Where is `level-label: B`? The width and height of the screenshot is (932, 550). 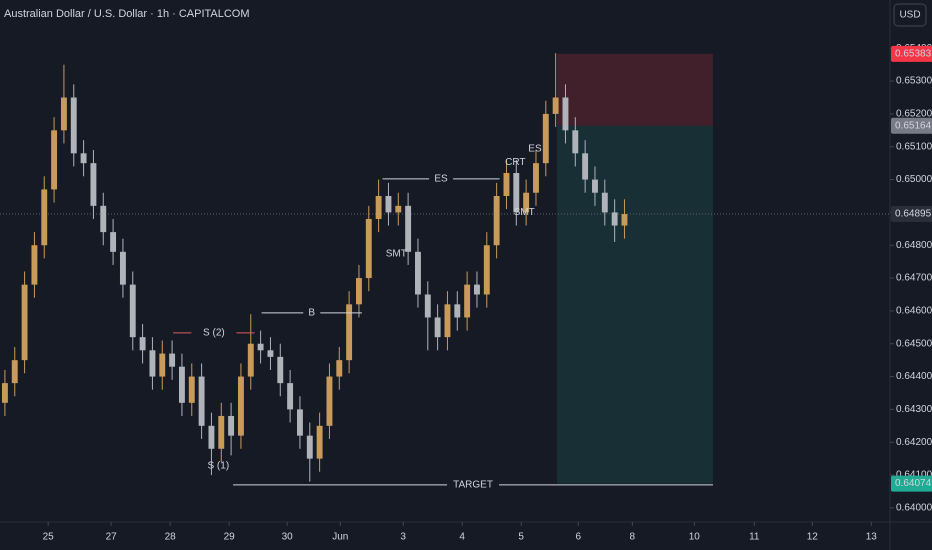
level-label: B is located at coordinates (311, 313).